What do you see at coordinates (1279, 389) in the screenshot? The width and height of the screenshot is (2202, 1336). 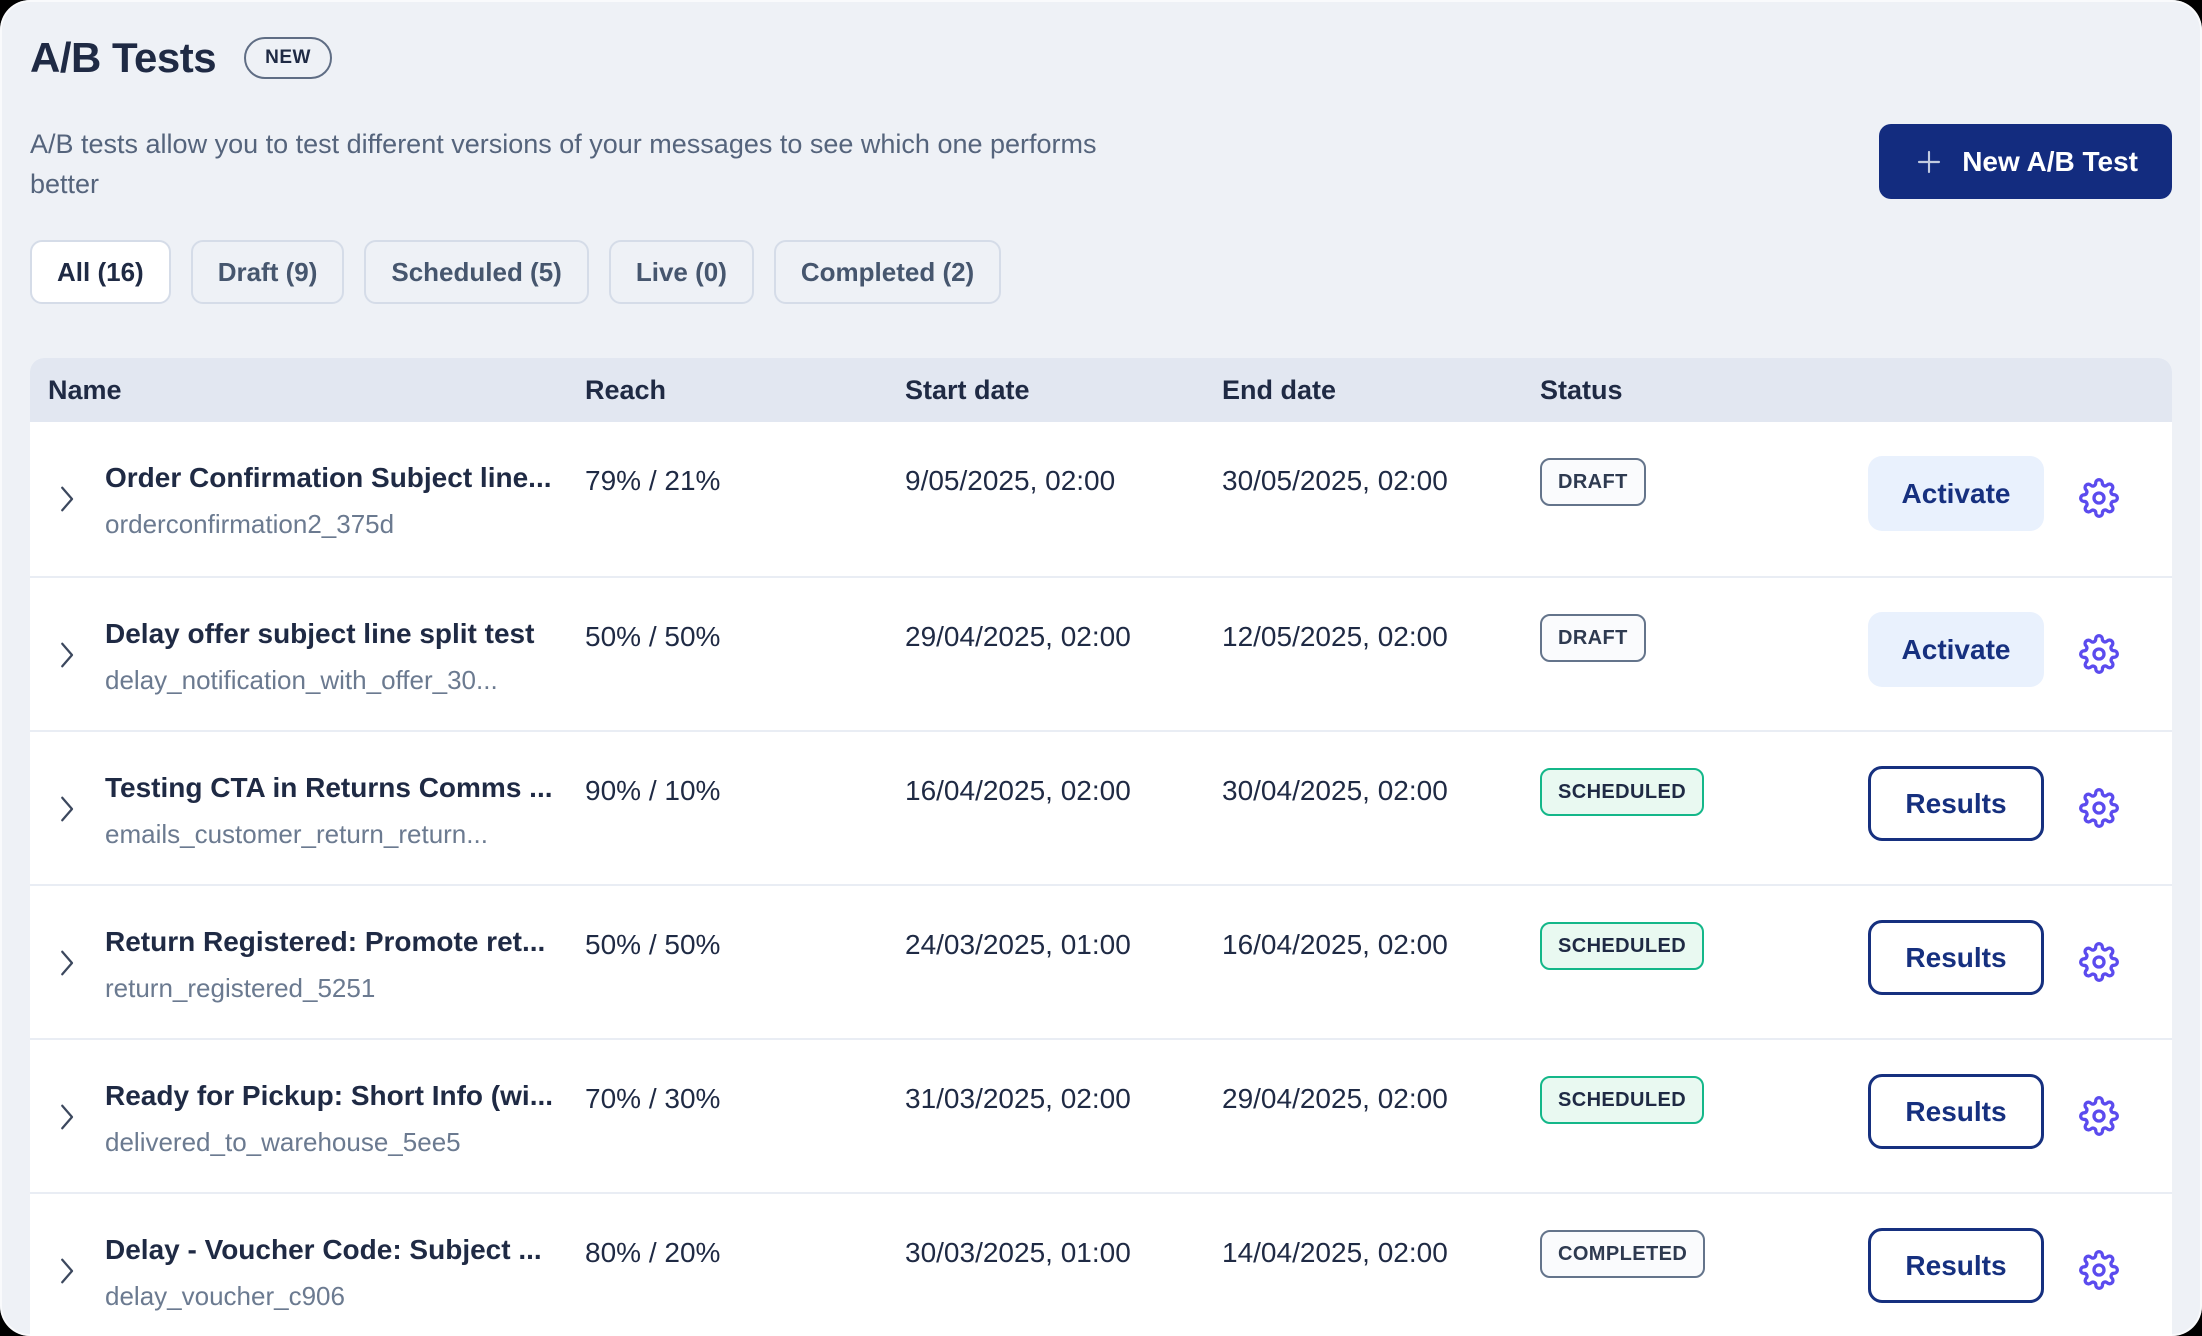 I see `column-header: End date` at bounding box center [1279, 389].